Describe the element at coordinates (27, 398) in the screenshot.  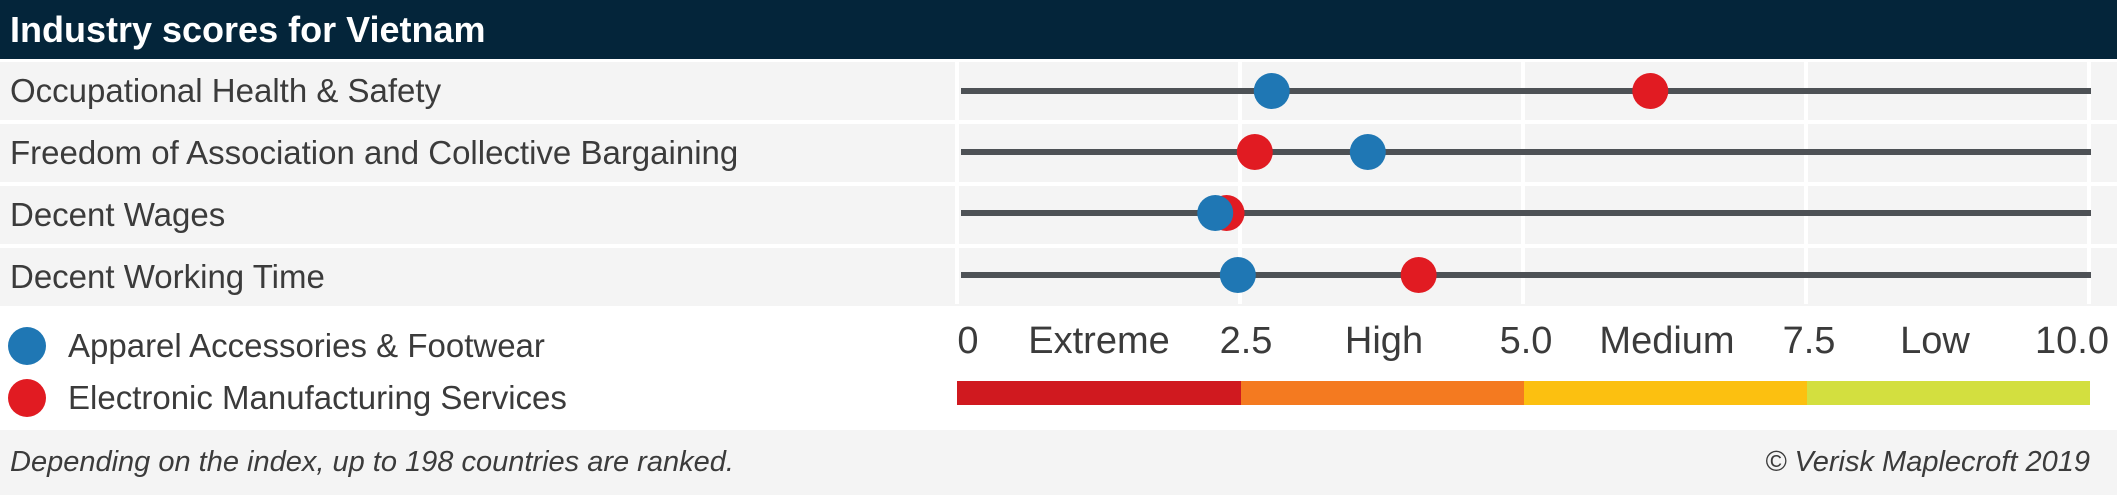
I see `legend-marker-electronics` at that location.